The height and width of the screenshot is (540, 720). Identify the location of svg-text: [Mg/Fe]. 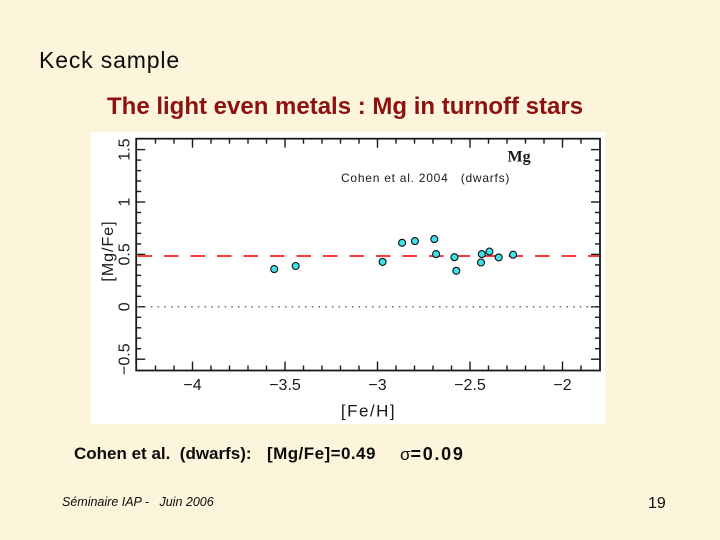
(108, 250).